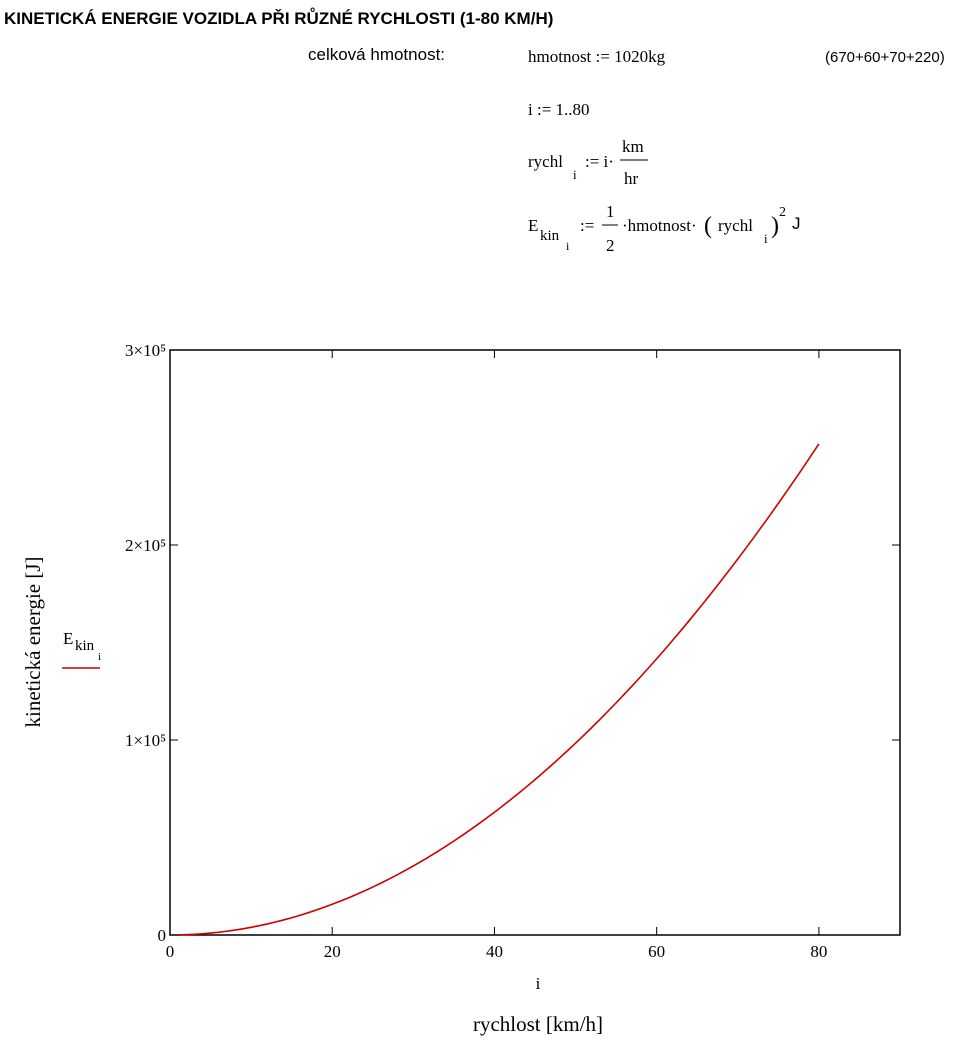  What do you see at coordinates (559, 109) in the screenshot?
I see `range-def: i := 1..80` at bounding box center [559, 109].